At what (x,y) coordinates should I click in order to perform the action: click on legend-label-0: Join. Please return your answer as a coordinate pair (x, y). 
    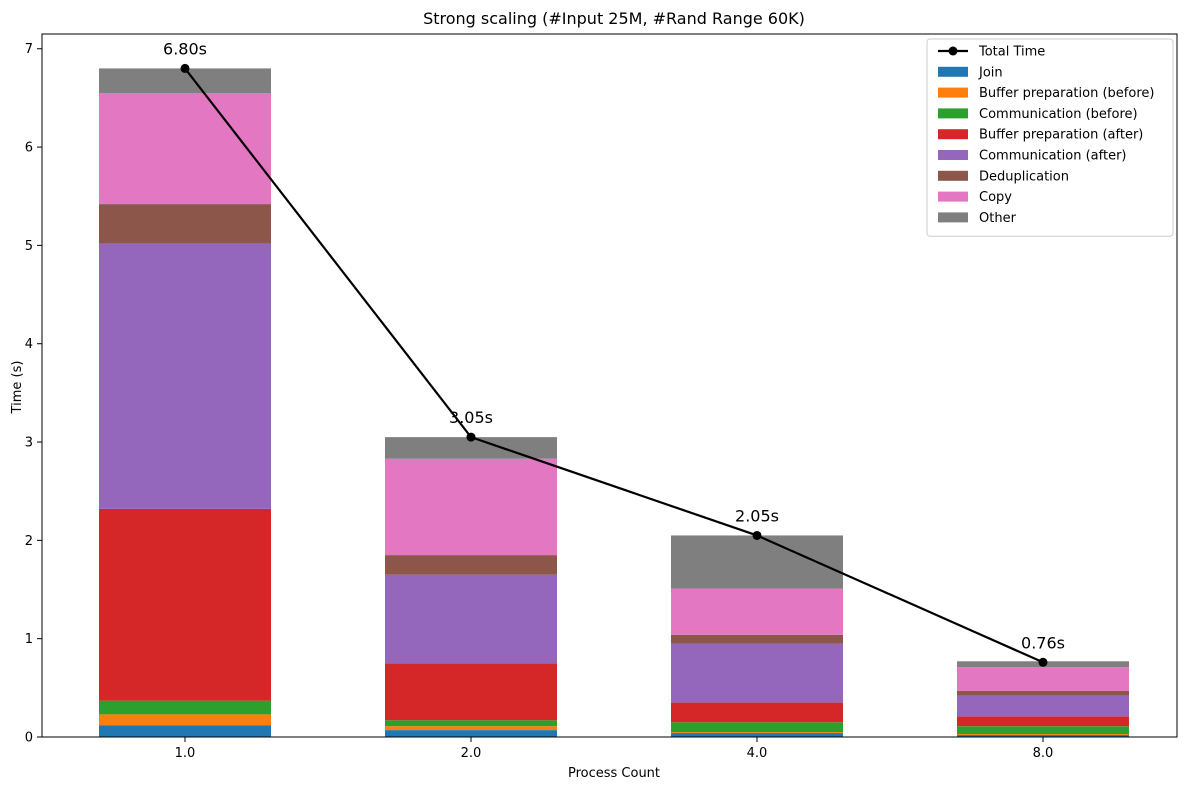
    Looking at the image, I should click on (990, 72).